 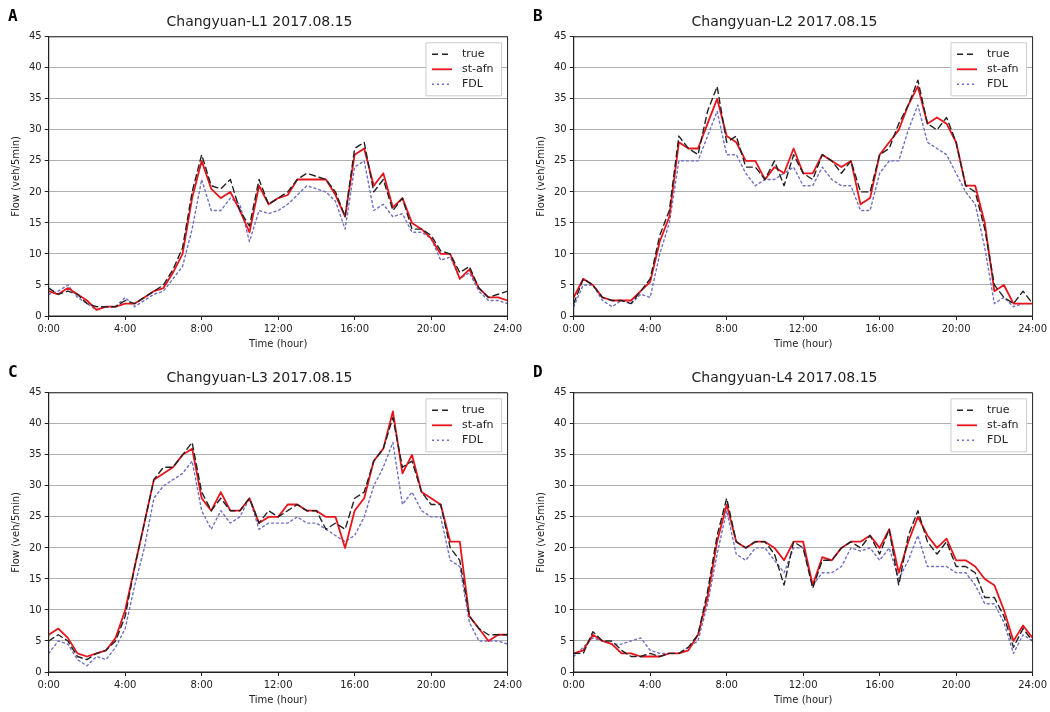 What do you see at coordinates (259, 21) in the screenshot?
I see `chart-title: Changyuan-L1 2017.08.15` at bounding box center [259, 21].